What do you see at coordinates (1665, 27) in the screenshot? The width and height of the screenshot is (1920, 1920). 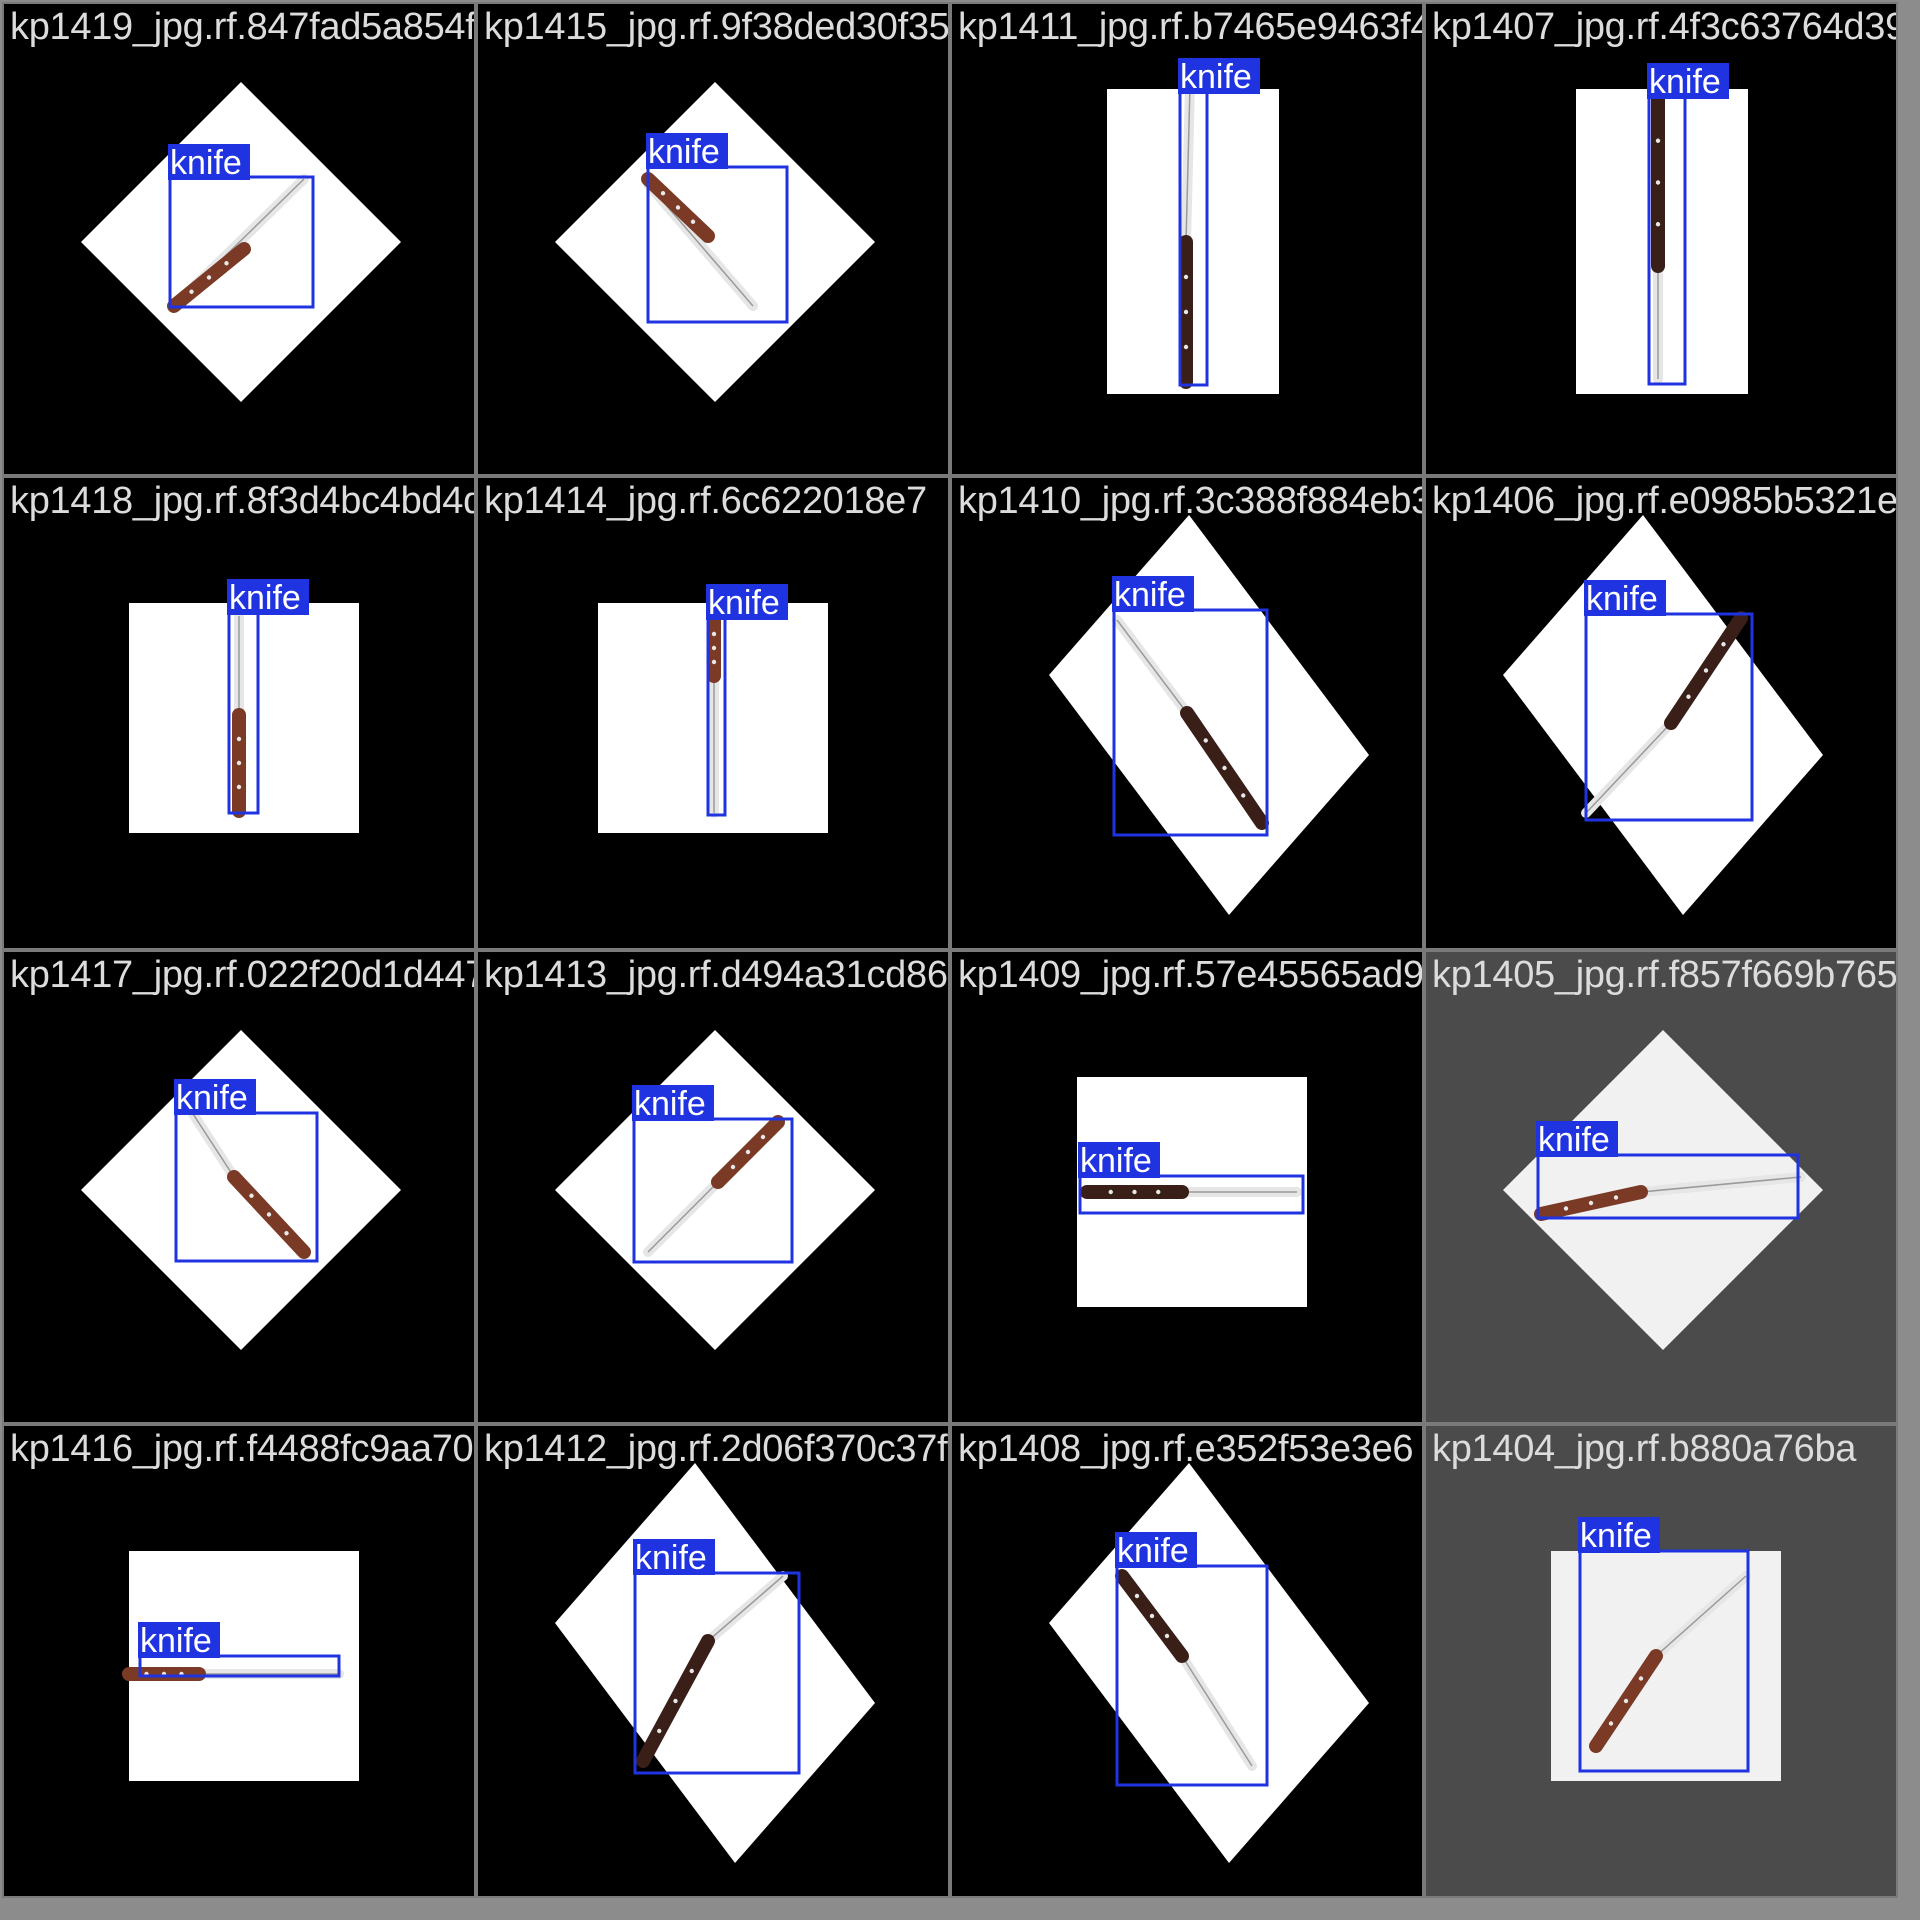 I see `filename-caption: kp1407_jpg.rf.4f3c63764d39` at bounding box center [1665, 27].